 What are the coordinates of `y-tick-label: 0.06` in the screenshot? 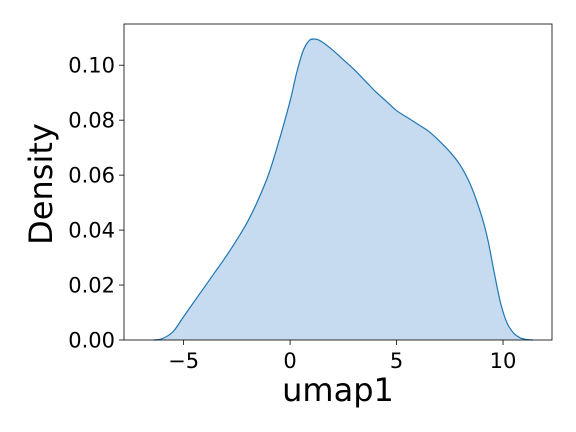 It's located at (91, 176).